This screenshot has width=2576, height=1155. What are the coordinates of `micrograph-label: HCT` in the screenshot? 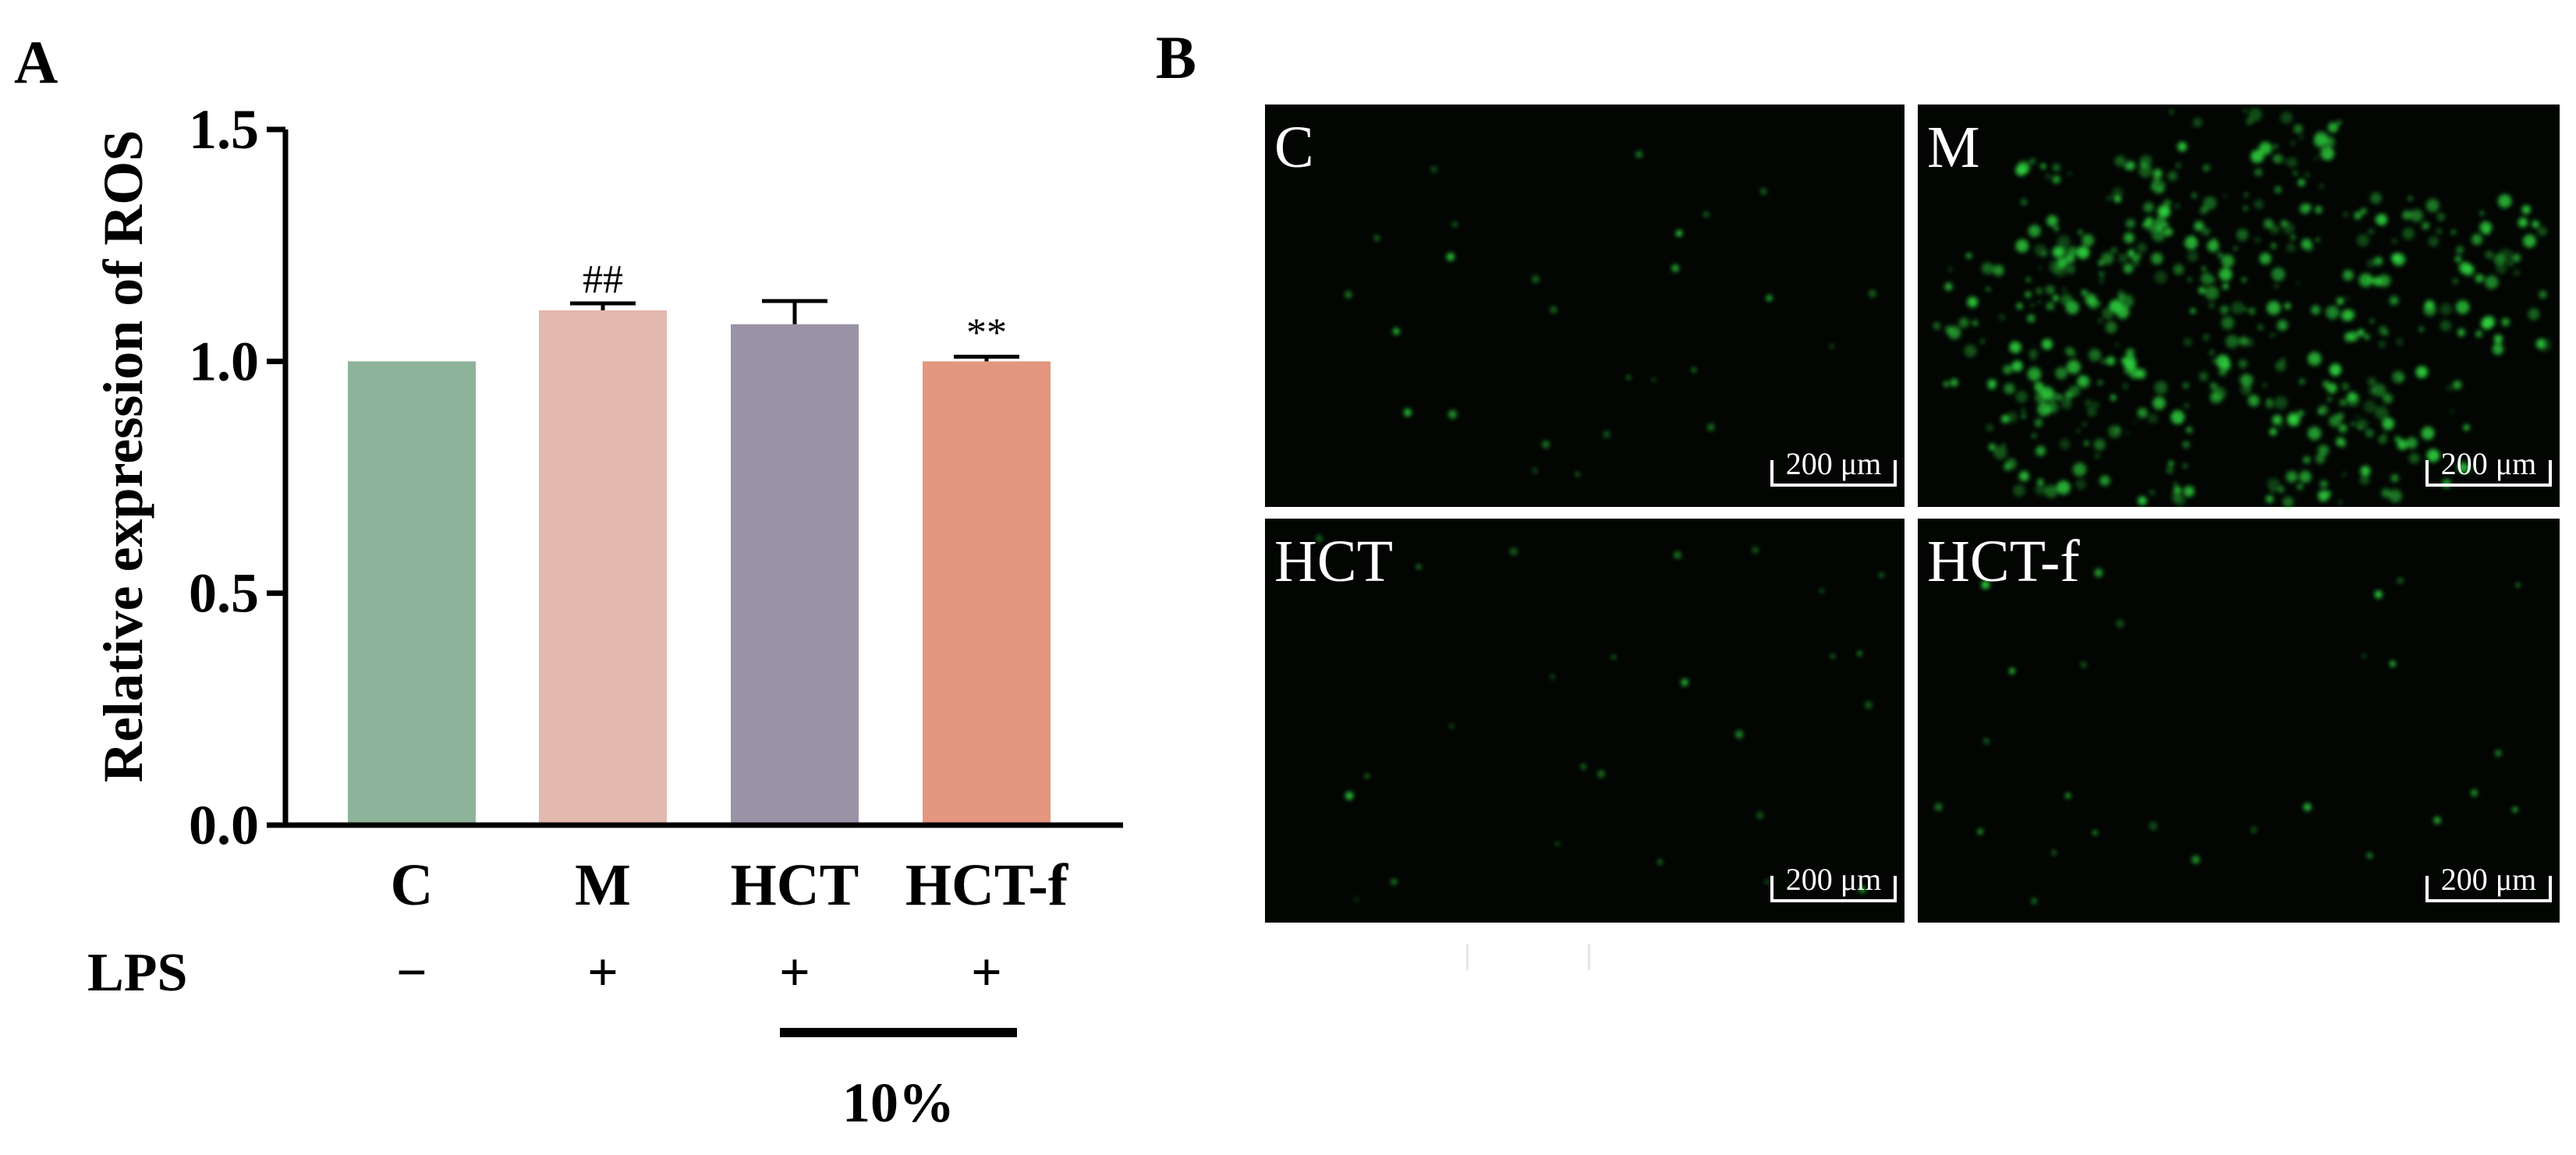 It's located at (1333, 561).